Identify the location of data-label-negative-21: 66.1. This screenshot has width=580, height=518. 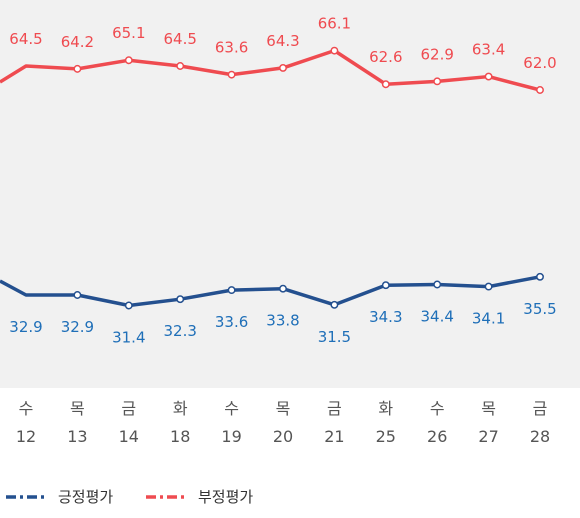
(334, 24).